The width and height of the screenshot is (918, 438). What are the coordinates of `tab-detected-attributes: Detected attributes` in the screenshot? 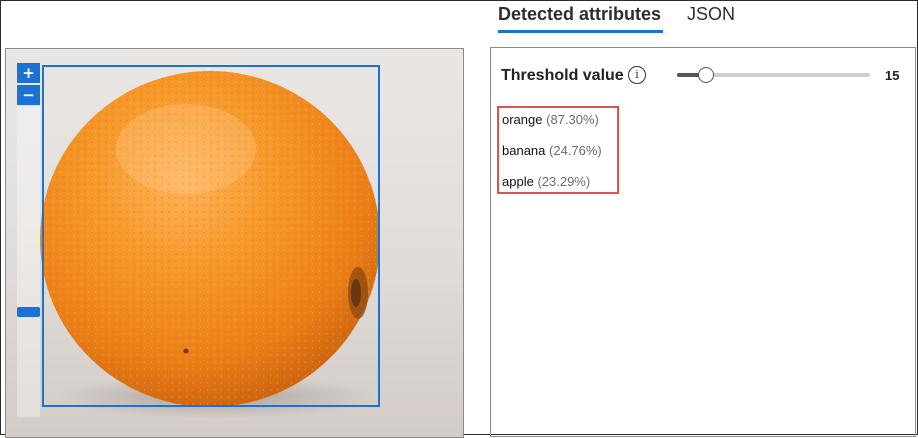 It's located at (581, 16).